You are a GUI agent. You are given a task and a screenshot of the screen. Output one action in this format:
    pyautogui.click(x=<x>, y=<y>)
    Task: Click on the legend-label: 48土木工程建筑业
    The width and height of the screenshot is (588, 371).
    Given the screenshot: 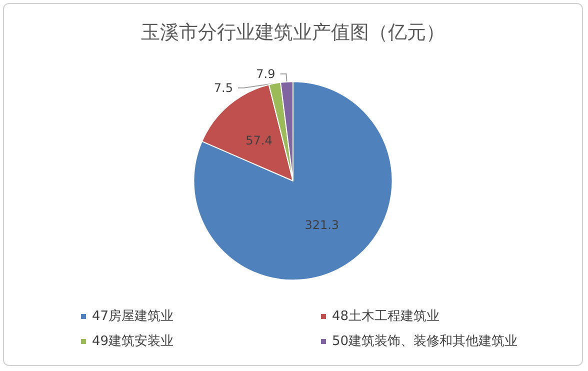 What is the action you would take?
    pyautogui.click(x=386, y=316)
    